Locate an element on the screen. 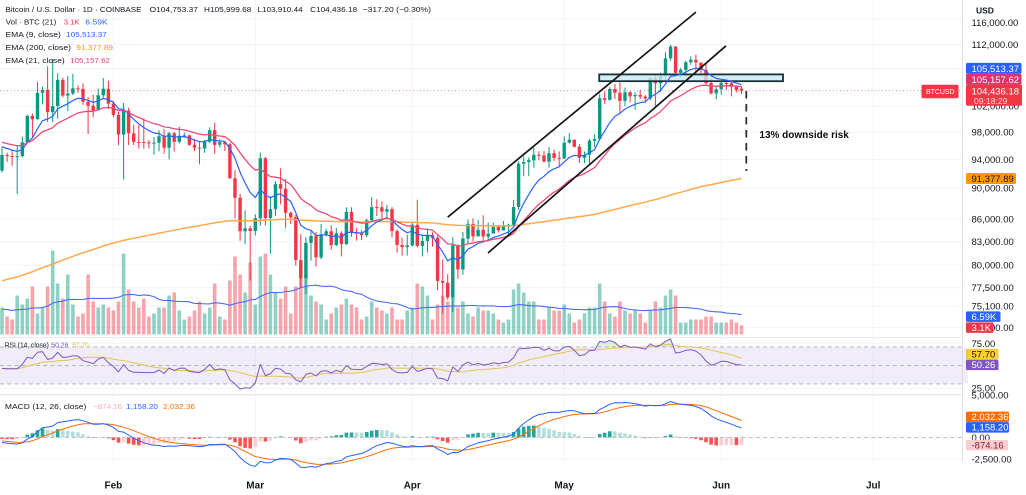  svg-text: 5,000.00 is located at coordinates (990, 396).